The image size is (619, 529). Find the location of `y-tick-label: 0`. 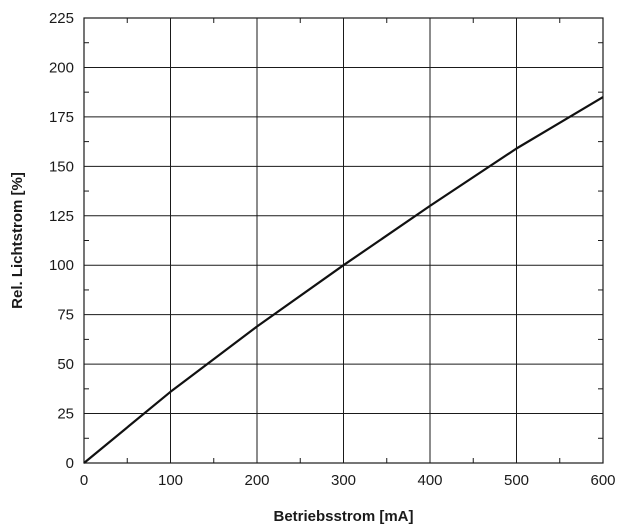

y-tick-label: 0 is located at coordinates (70, 463).